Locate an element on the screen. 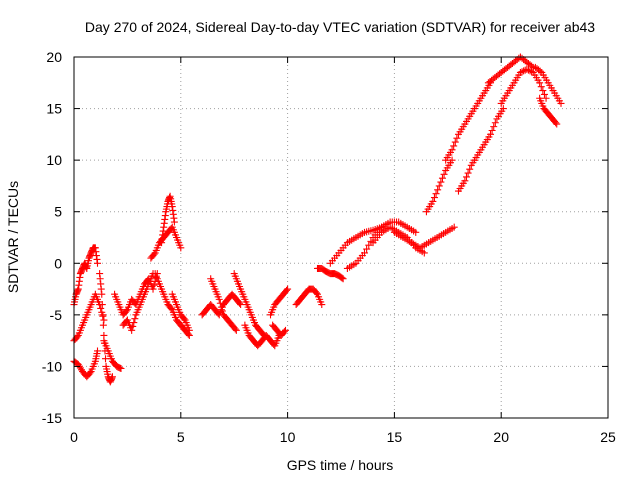 The image size is (640, 480). y-tick-label: 15 is located at coordinates (54, 109).